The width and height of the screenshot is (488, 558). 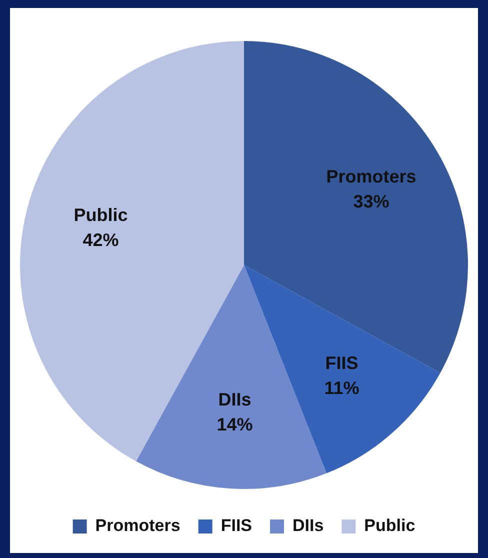 I want to click on legend-label: Public, so click(x=390, y=526).